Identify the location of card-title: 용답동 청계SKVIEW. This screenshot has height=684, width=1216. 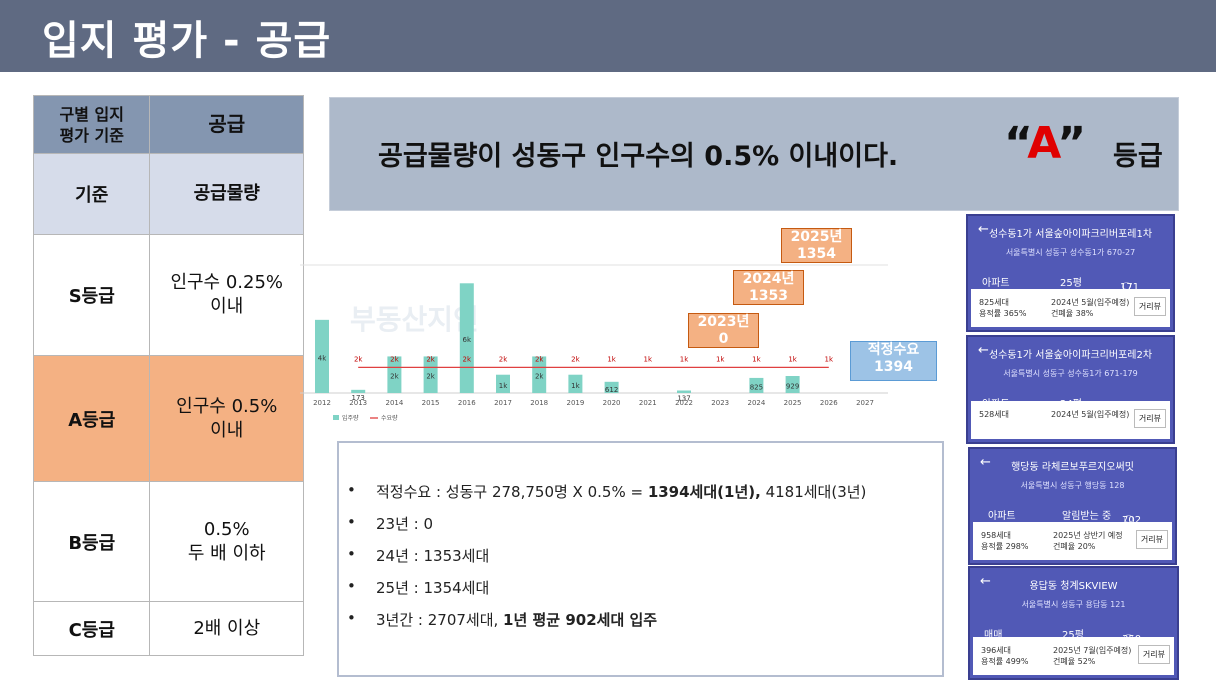
(1073, 586).